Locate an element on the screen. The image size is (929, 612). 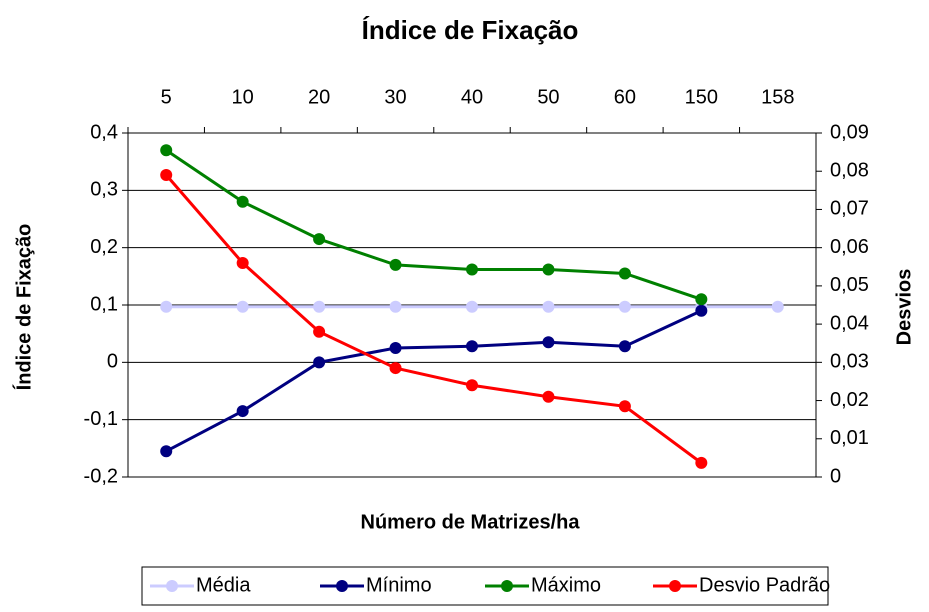
y-tick-label: -0,1 is located at coordinates (101, 419).